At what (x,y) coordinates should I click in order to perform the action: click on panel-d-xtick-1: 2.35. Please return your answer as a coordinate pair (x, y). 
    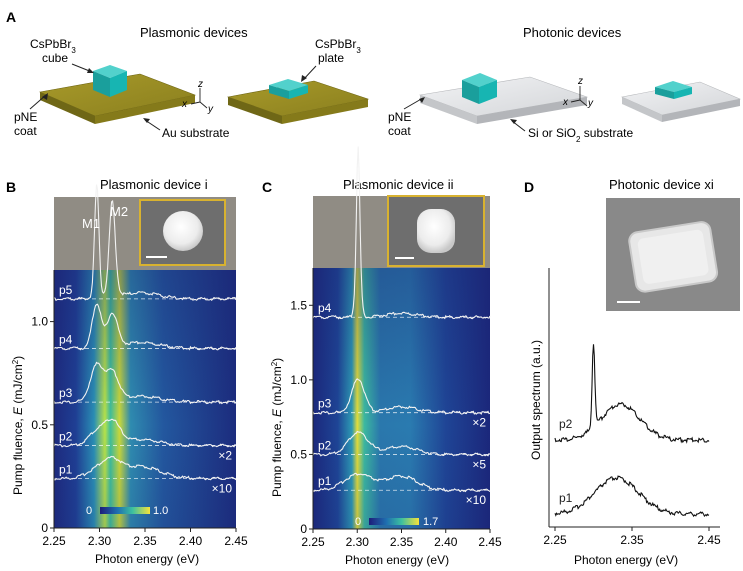
    Looking at the image, I should click on (632, 540).